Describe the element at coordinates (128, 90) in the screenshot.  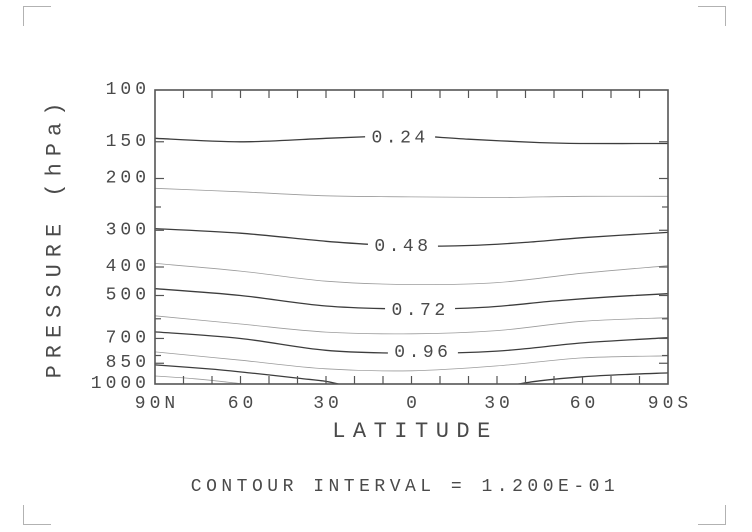
I see `y-tick-label-100: 100` at that location.